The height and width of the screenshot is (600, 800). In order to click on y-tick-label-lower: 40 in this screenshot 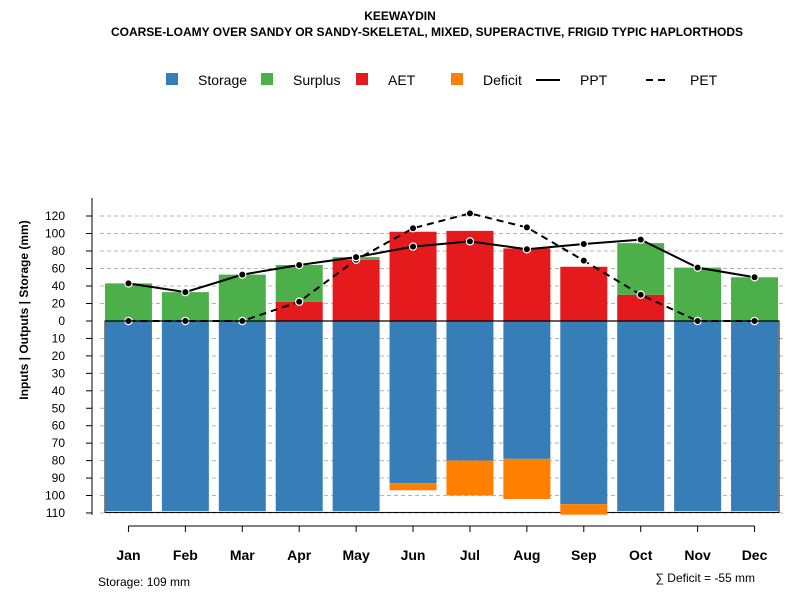, I will do `click(59, 391)`.